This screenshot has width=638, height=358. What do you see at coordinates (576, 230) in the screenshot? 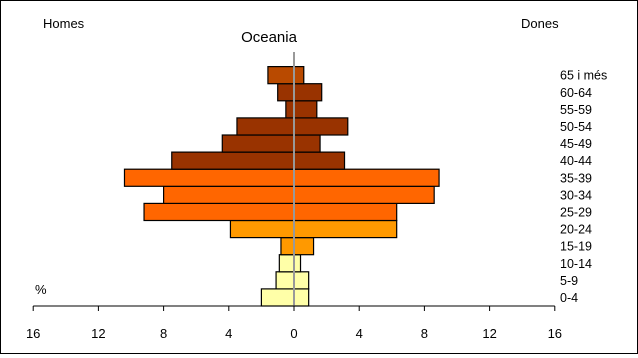
I see `category-label: 20-24` at bounding box center [576, 230].